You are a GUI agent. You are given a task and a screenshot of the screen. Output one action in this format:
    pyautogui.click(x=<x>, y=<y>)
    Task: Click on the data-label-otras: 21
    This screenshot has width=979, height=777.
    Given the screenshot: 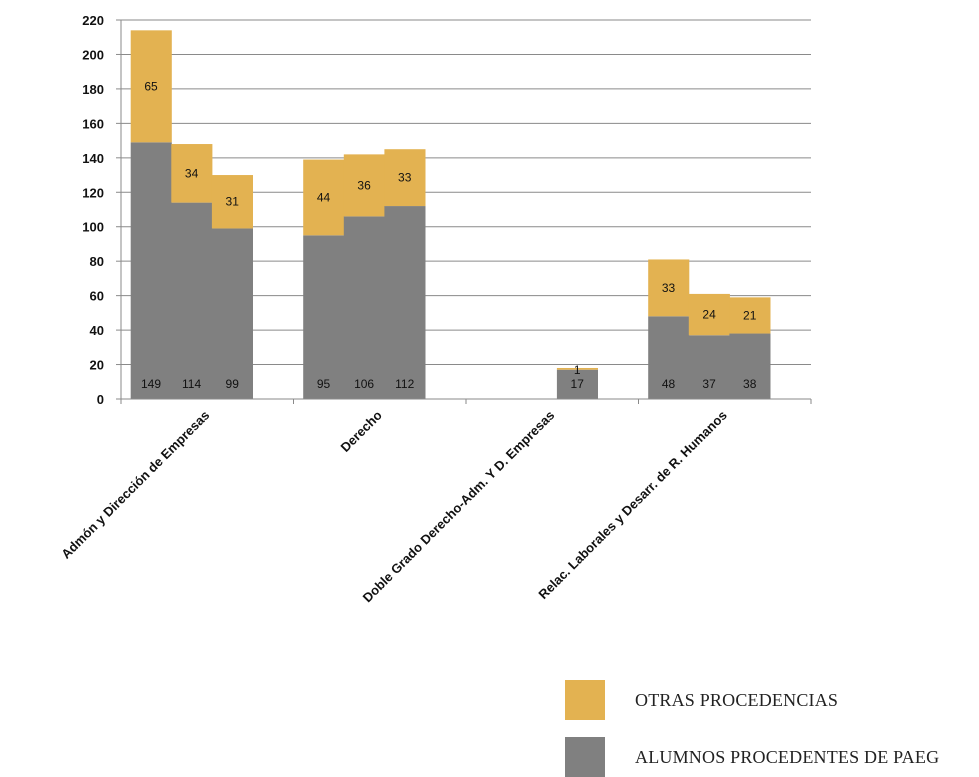 What is the action you would take?
    pyautogui.click(x=750, y=315)
    